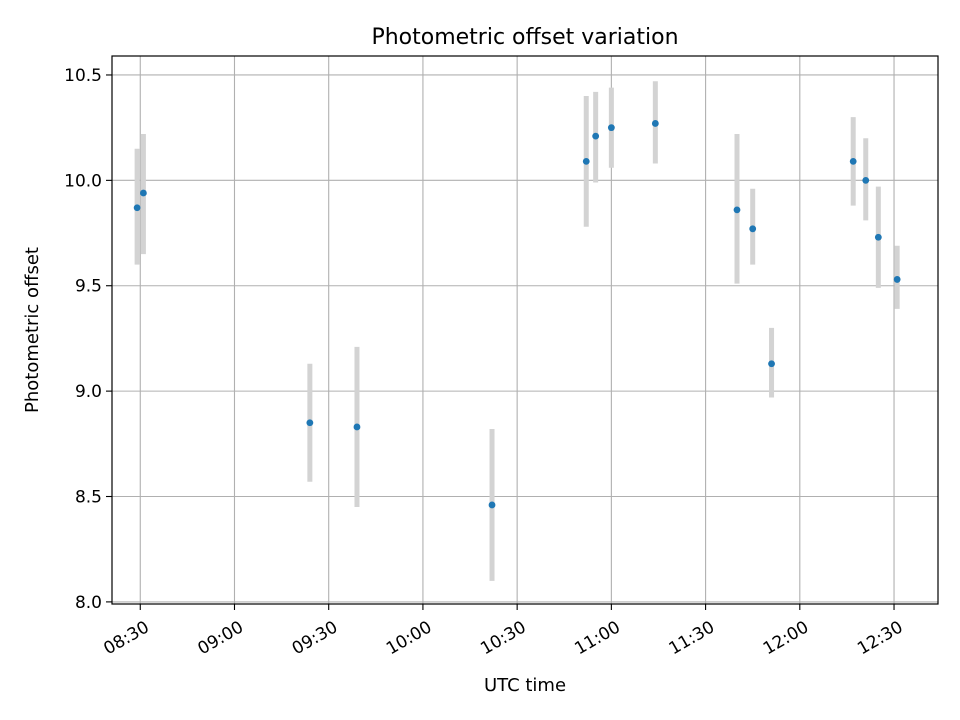 The height and width of the screenshot is (720, 960). Describe the element at coordinates (88, 392) in the screenshot. I see `y-tick-label: 9.0` at that location.